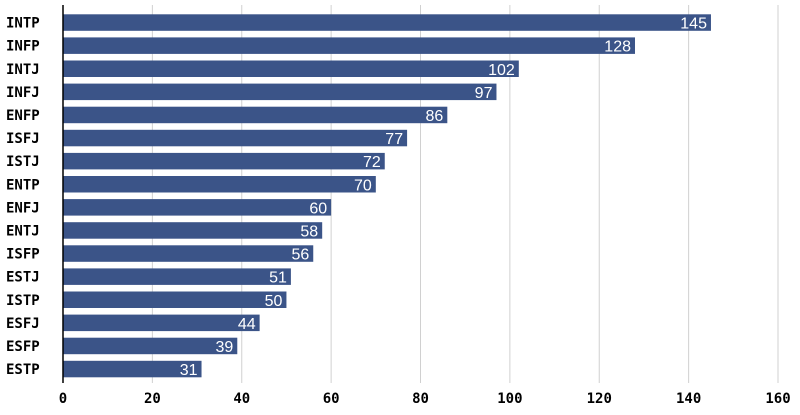 The width and height of the screenshot is (800, 415). I want to click on x-tick-label: 0, so click(63, 399).